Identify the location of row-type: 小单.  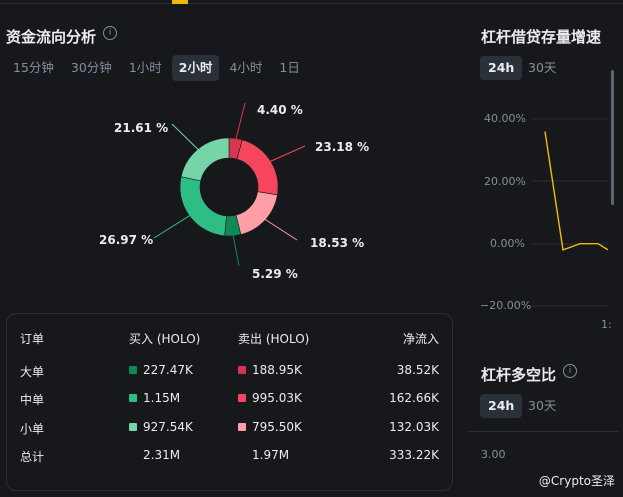
(32, 429).